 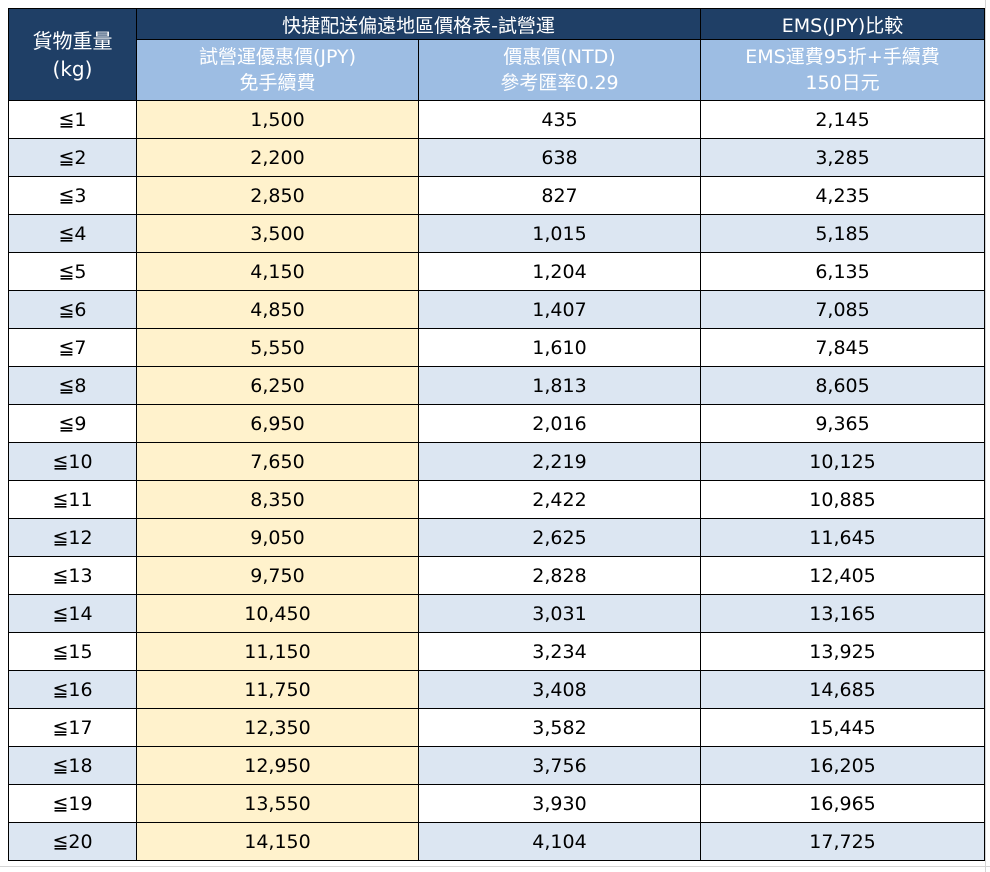 I want to click on ntd-price-cell: 1,015, so click(x=559, y=233).